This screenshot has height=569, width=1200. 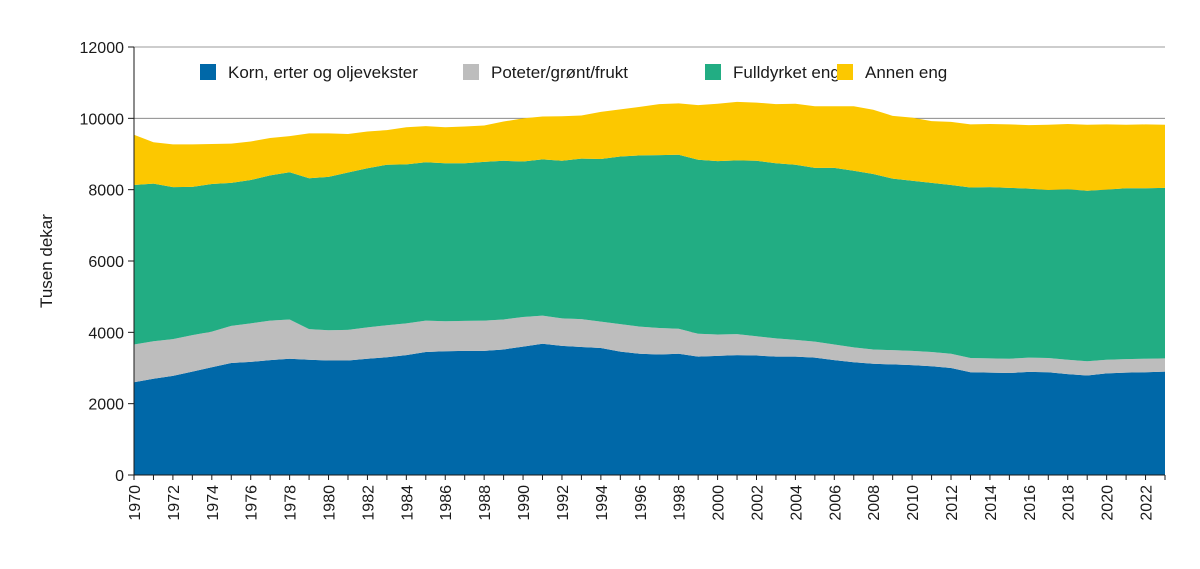 I want to click on x-tick-label: 1984, so click(x=407, y=503).